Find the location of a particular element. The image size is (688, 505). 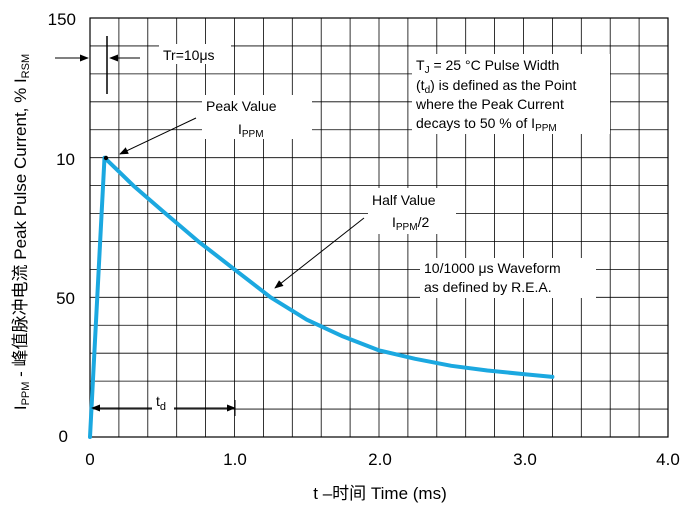

peak-value-symbol: IPPM is located at coordinates (251, 130).